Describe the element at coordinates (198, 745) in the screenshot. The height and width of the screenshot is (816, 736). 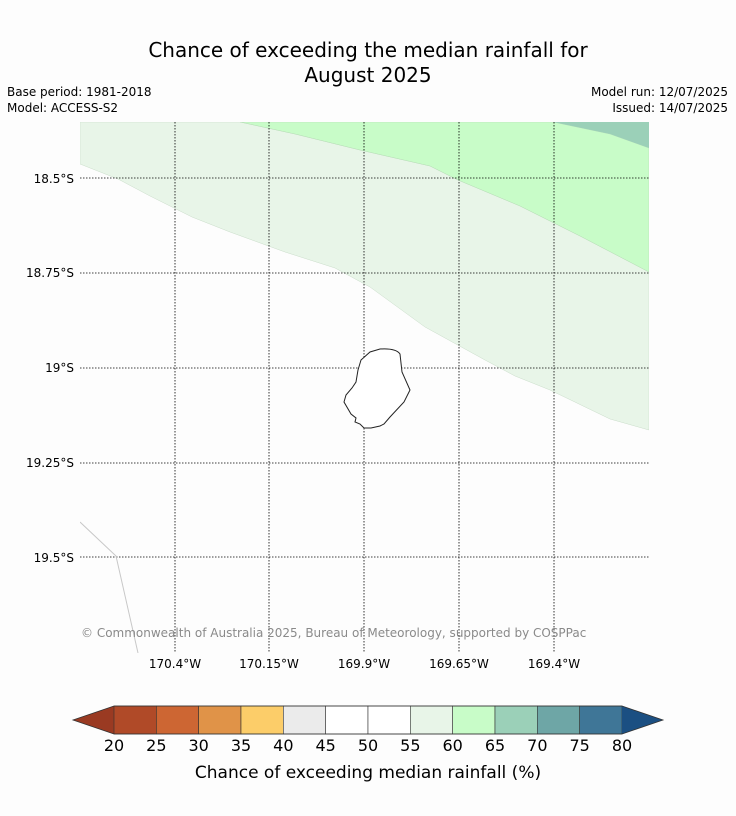
I see `colorbar-tick-label: 30` at that location.